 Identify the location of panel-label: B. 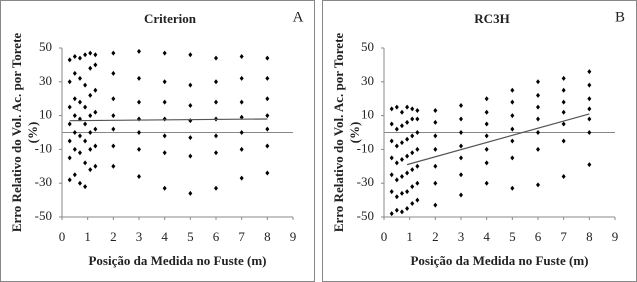
(620, 17).